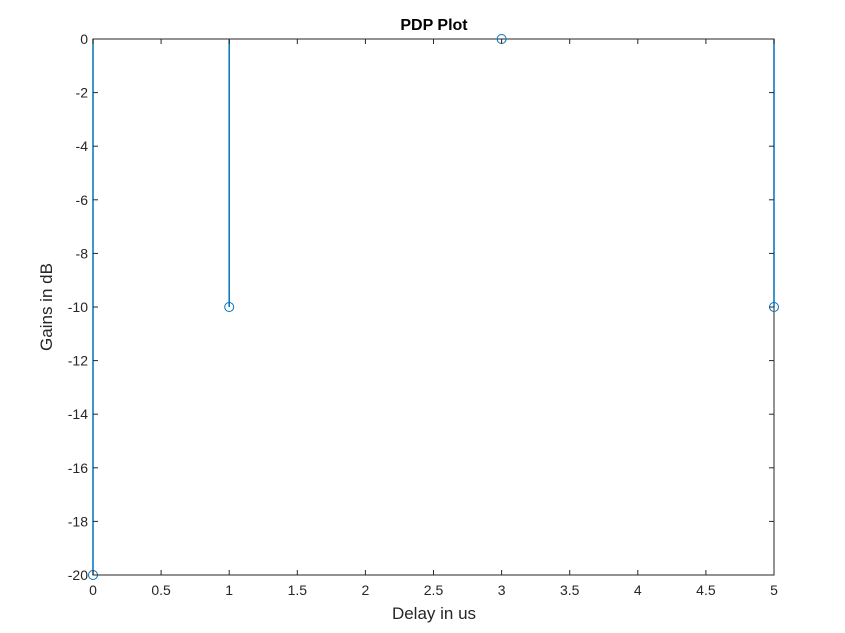  Describe the element at coordinates (78, 468) in the screenshot. I see `y-tick-label: -16` at that location.